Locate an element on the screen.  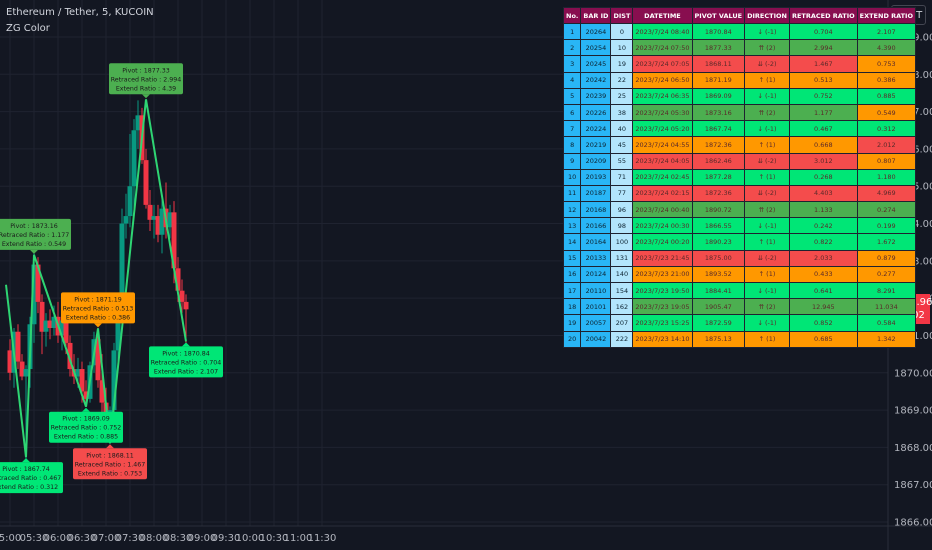
table-cell: 20166 is located at coordinates (596, 226).